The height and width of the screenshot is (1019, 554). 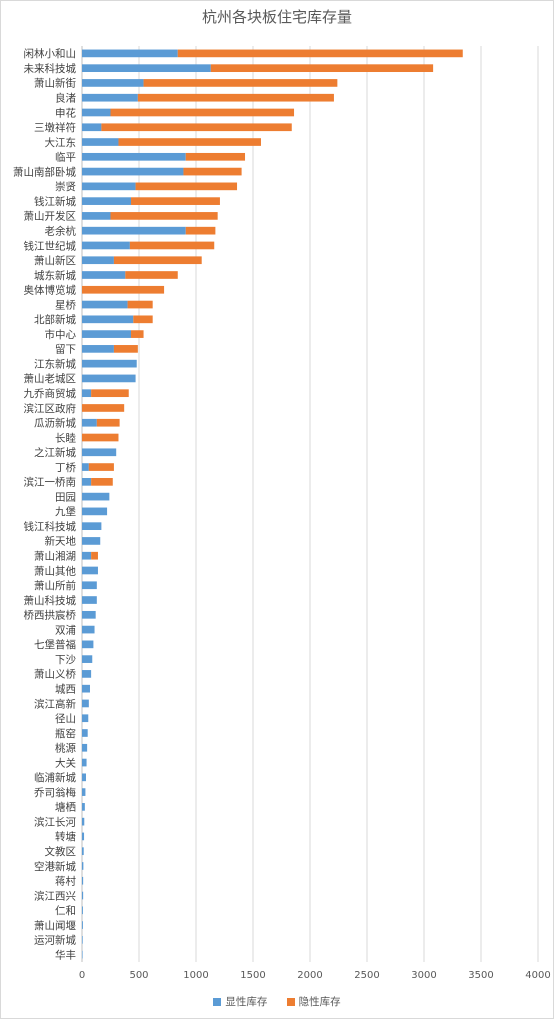 I want to click on category-label: 萧山南部卧城, so click(x=44, y=171).